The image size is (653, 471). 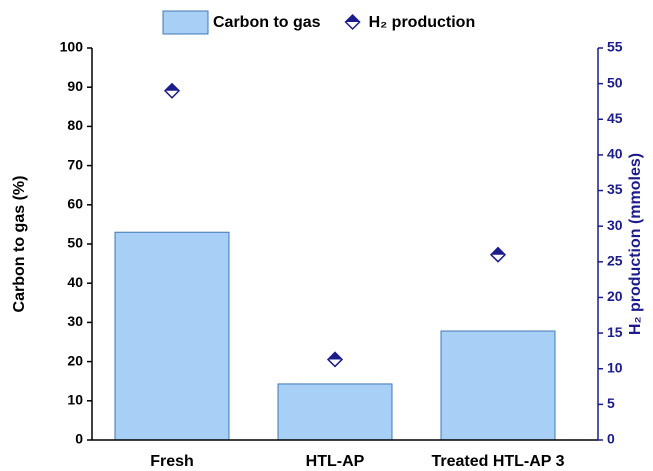 I want to click on y-tick-label: 50, so click(x=75, y=243).